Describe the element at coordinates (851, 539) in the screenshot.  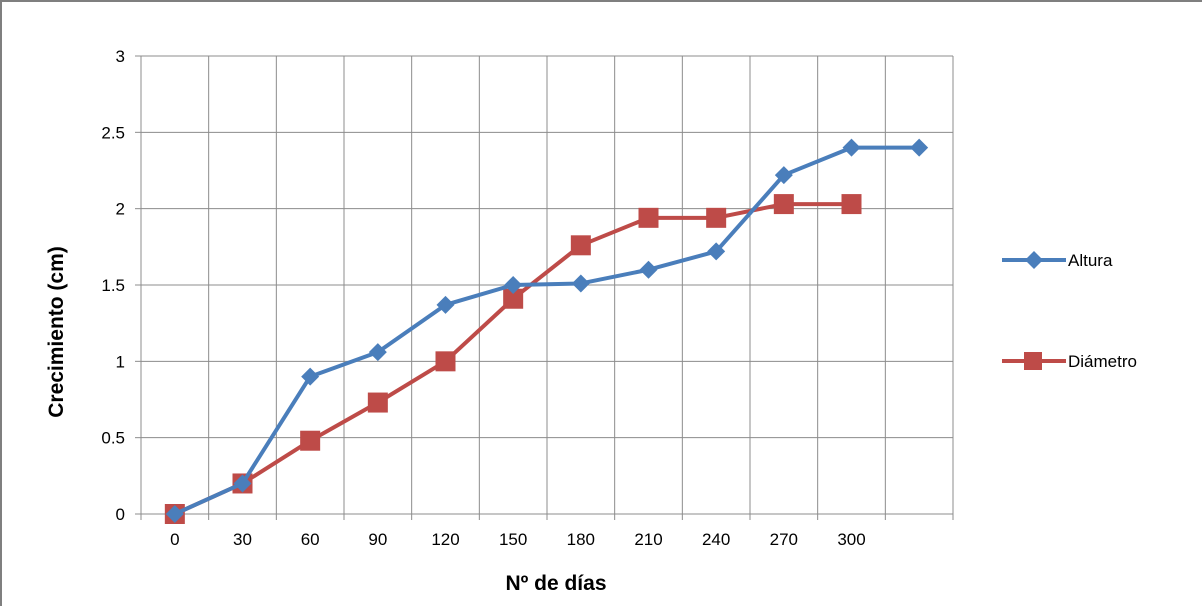
I see `x-tick-label: 300` at that location.